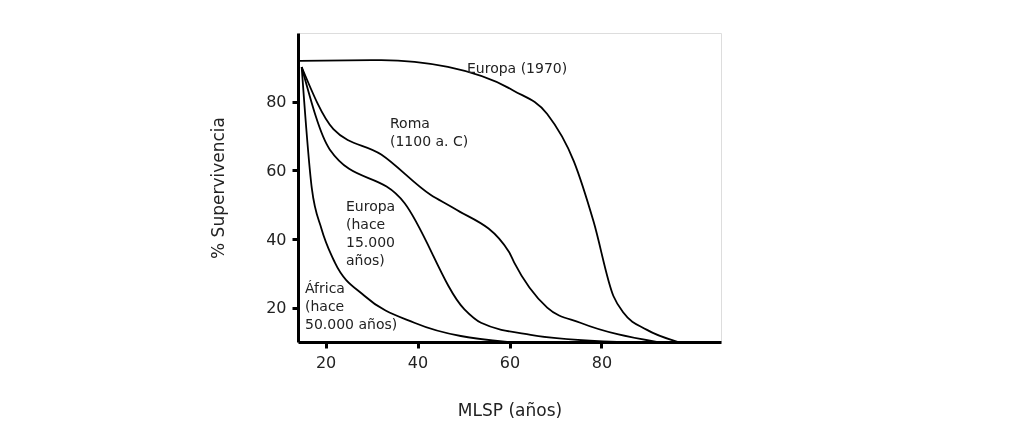 This screenshot has width=1009, height=438. What do you see at coordinates (371, 233) in the screenshot?
I see `series-label: Europa (hace 15.000 años)` at bounding box center [371, 233].